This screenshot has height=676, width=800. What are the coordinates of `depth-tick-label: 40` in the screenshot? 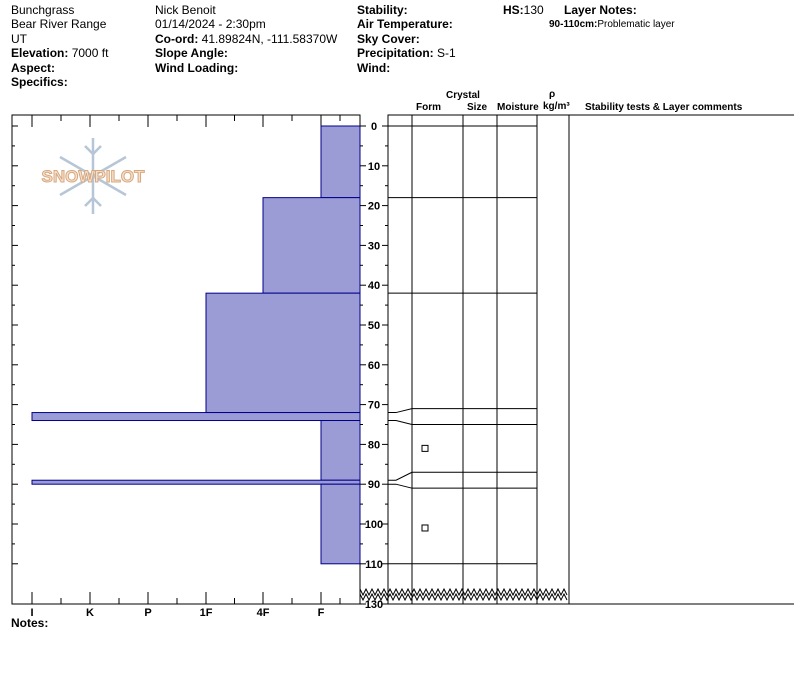 It's located at (374, 286).